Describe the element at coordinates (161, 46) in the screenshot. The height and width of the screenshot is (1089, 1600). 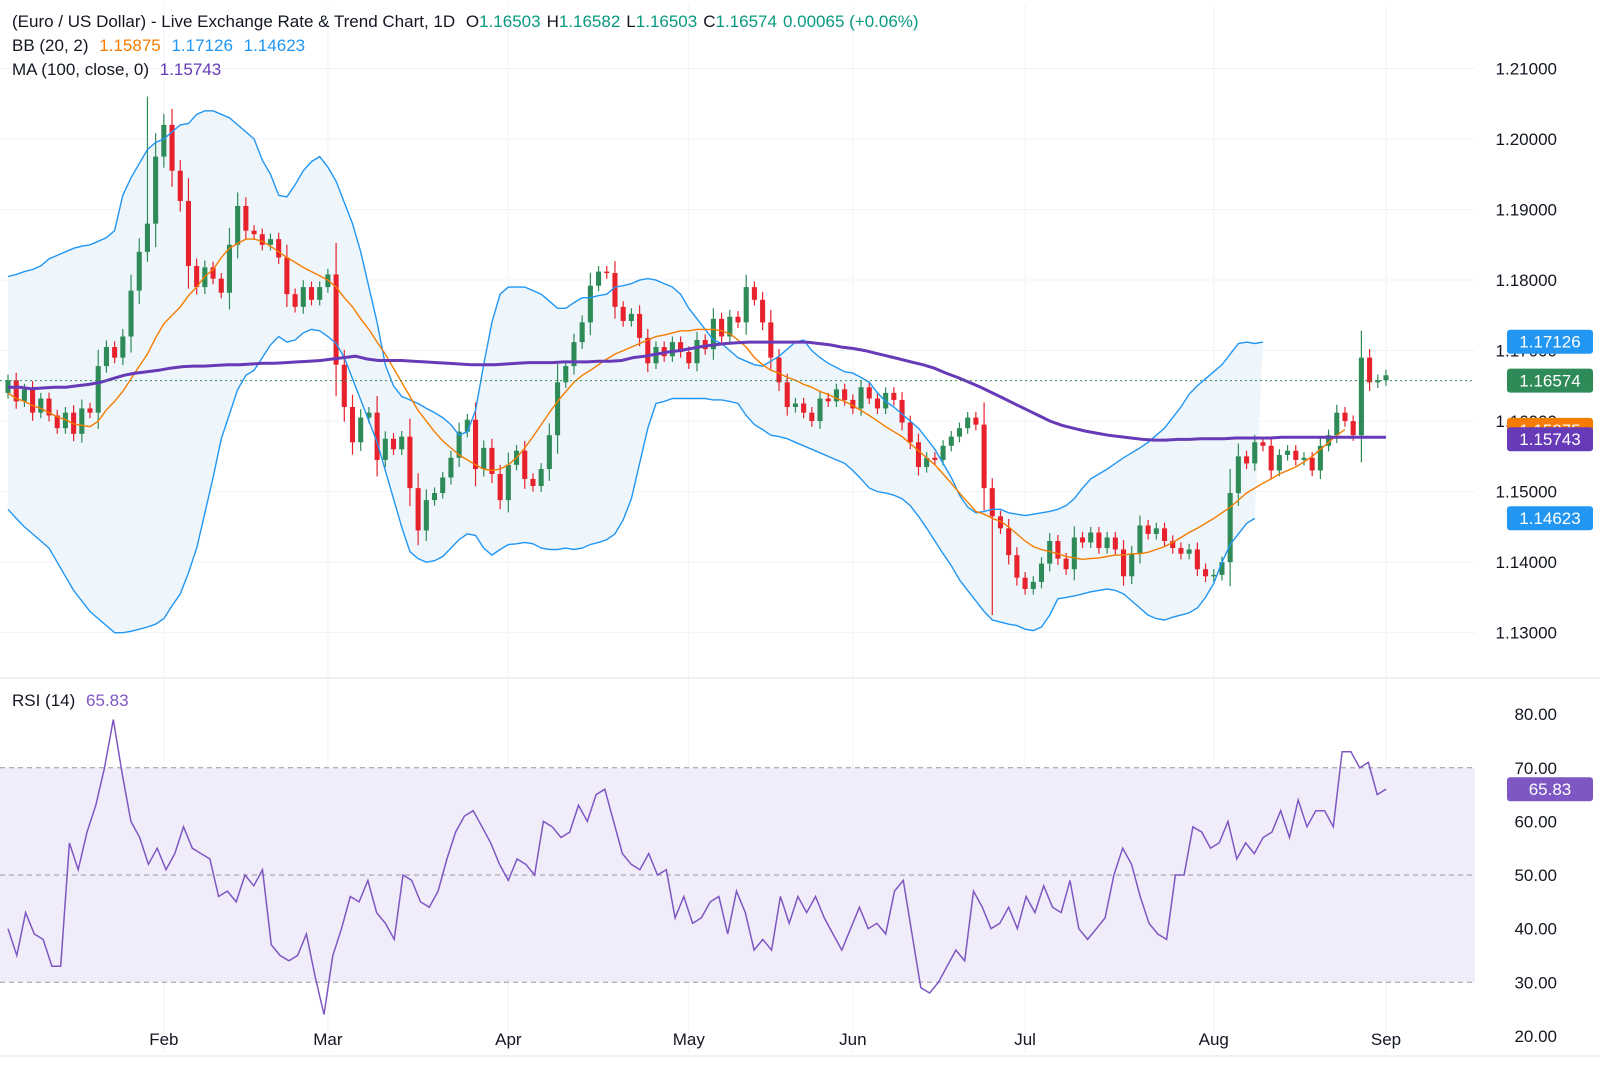
I see `bb-legend: BB (20, 2) 1.15875 1.17126 1.14623` at that location.